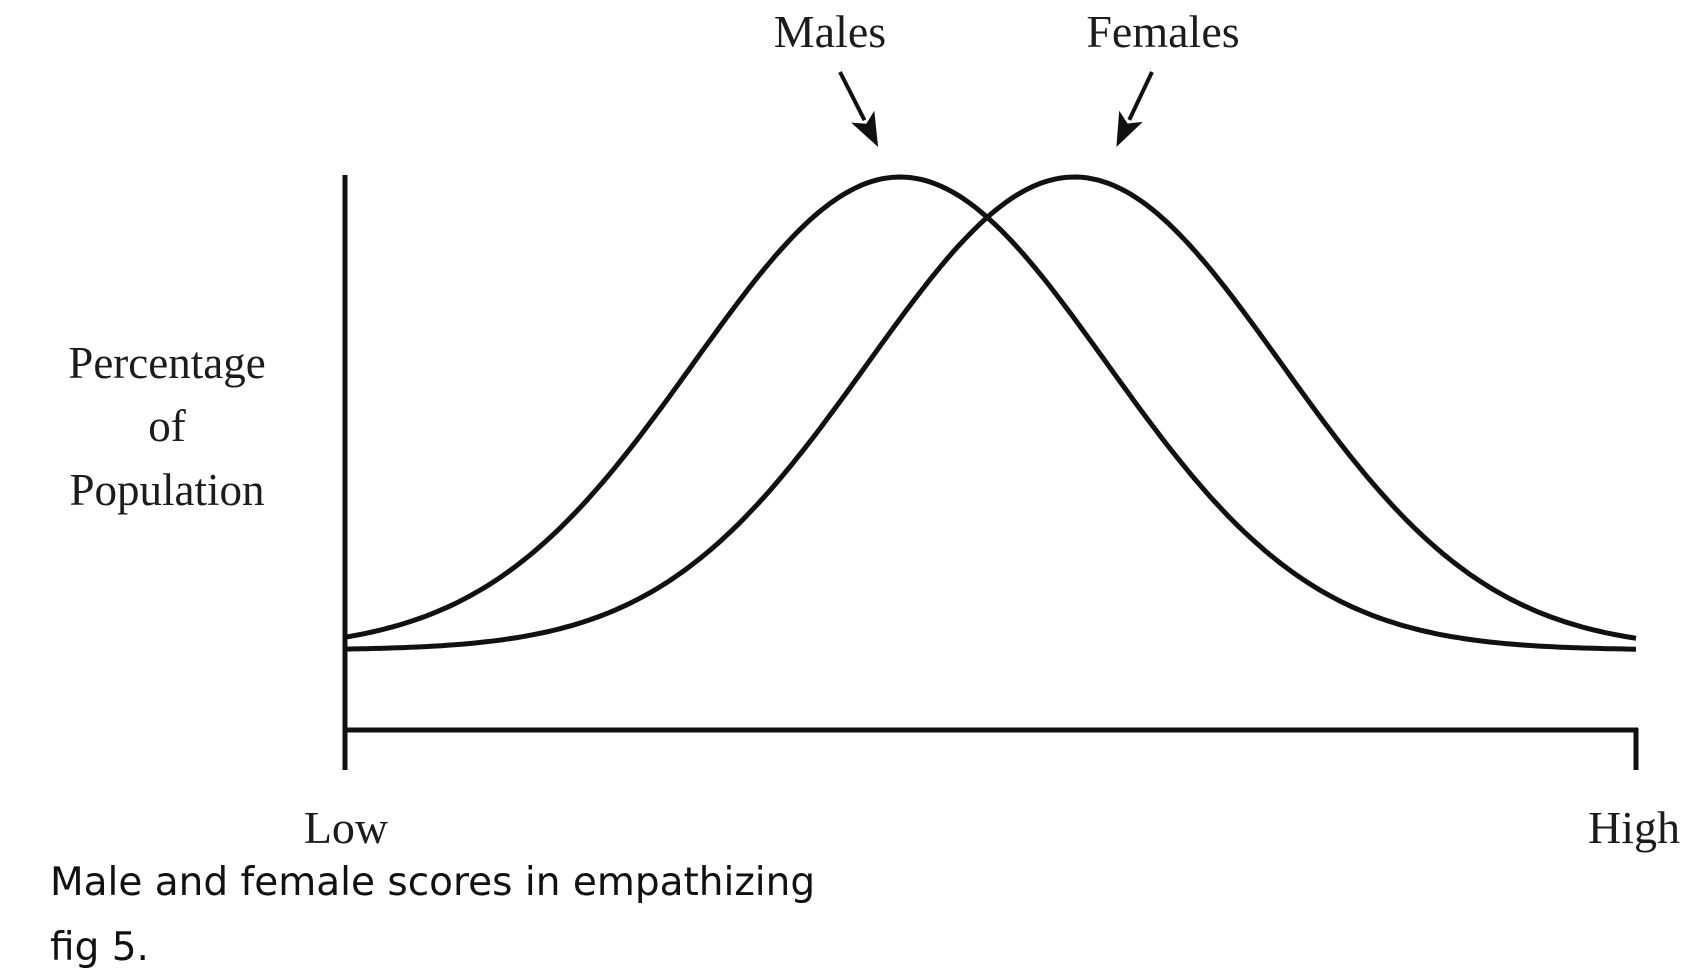  Describe the element at coordinates (858, 109) in the screenshot. I see `arrow-males` at that location.